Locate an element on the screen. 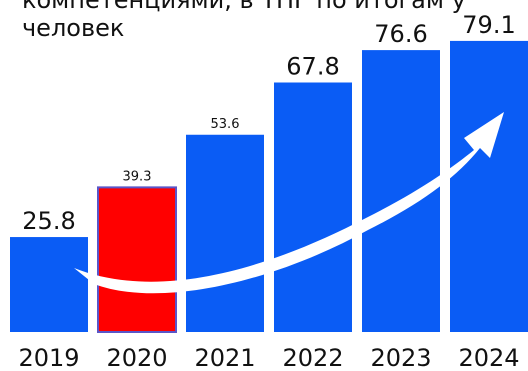 This screenshot has width=528, height=371. bar-2020 is located at coordinates (137, 259).